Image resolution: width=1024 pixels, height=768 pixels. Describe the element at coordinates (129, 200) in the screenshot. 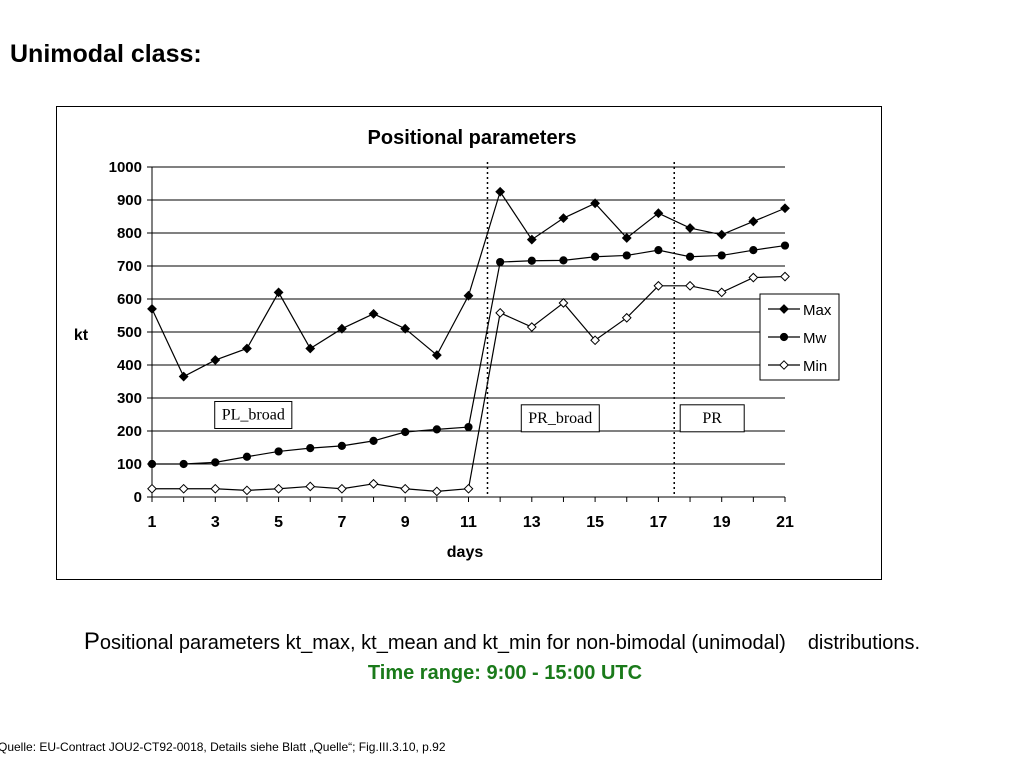

I see `y-tick-label: 900` at that location.